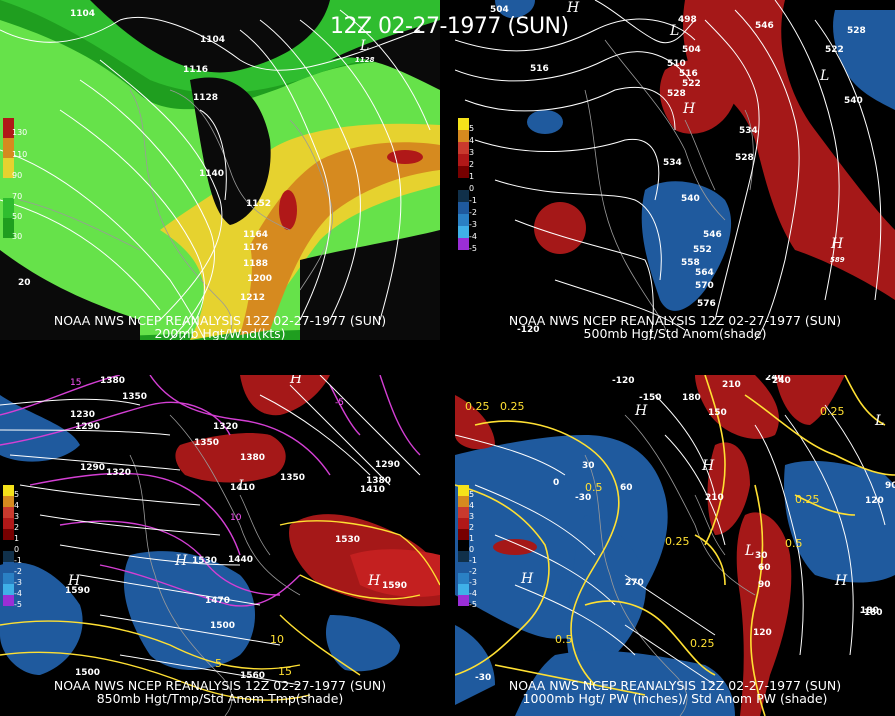 The height and width of the screenshot is (716, 895). What do you see at coordinates (706, 304) in the screenshot?
I see `contour-label: 576` at bounding box center [706, 304].